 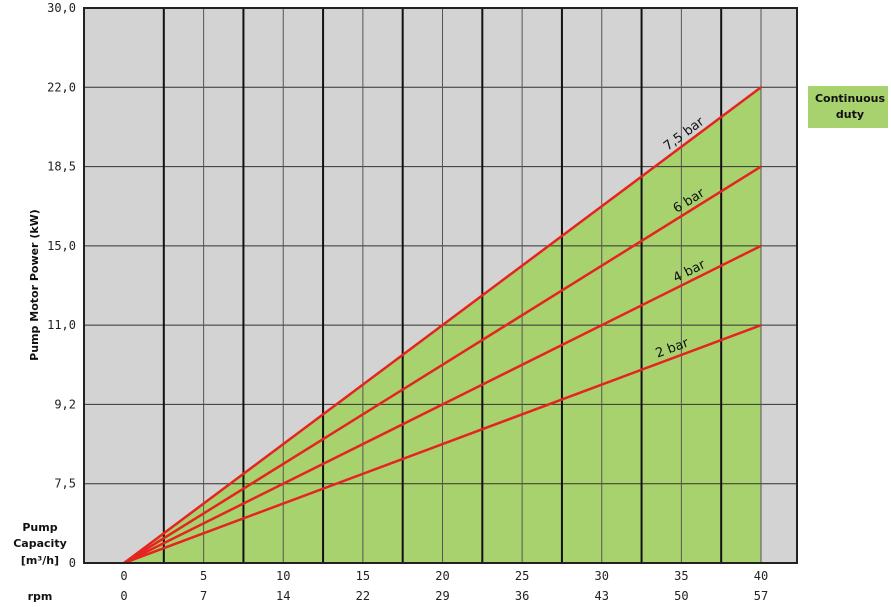 What do you see at coordinates (72, 563) in the screenshot?
I see `y-tick-label: 0` at bounding box center [72, 563].